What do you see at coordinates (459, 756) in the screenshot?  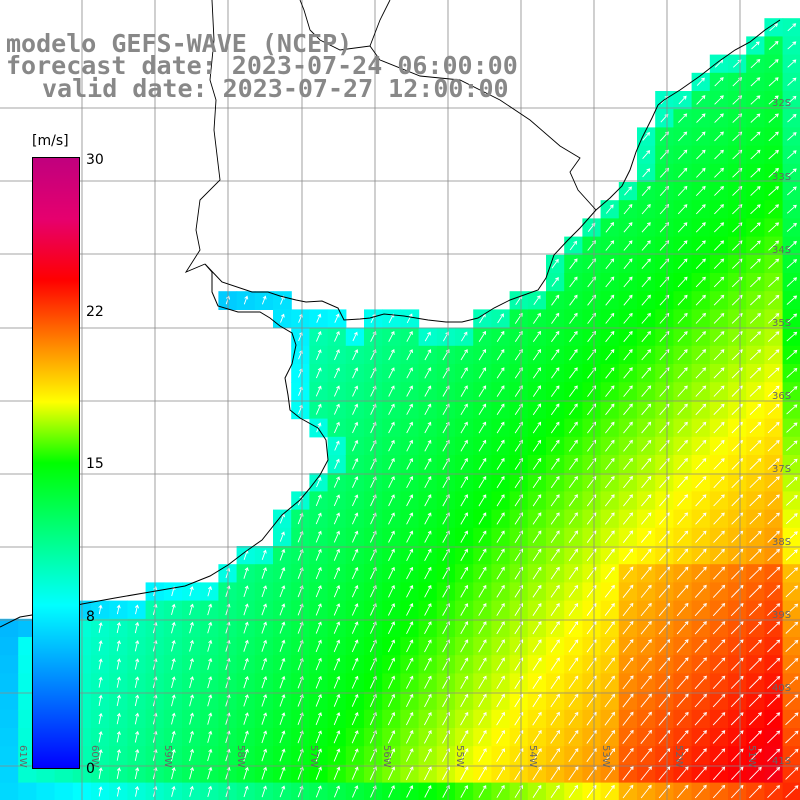 I see `longitude-label: 55W` at bounding box center [459, 756].